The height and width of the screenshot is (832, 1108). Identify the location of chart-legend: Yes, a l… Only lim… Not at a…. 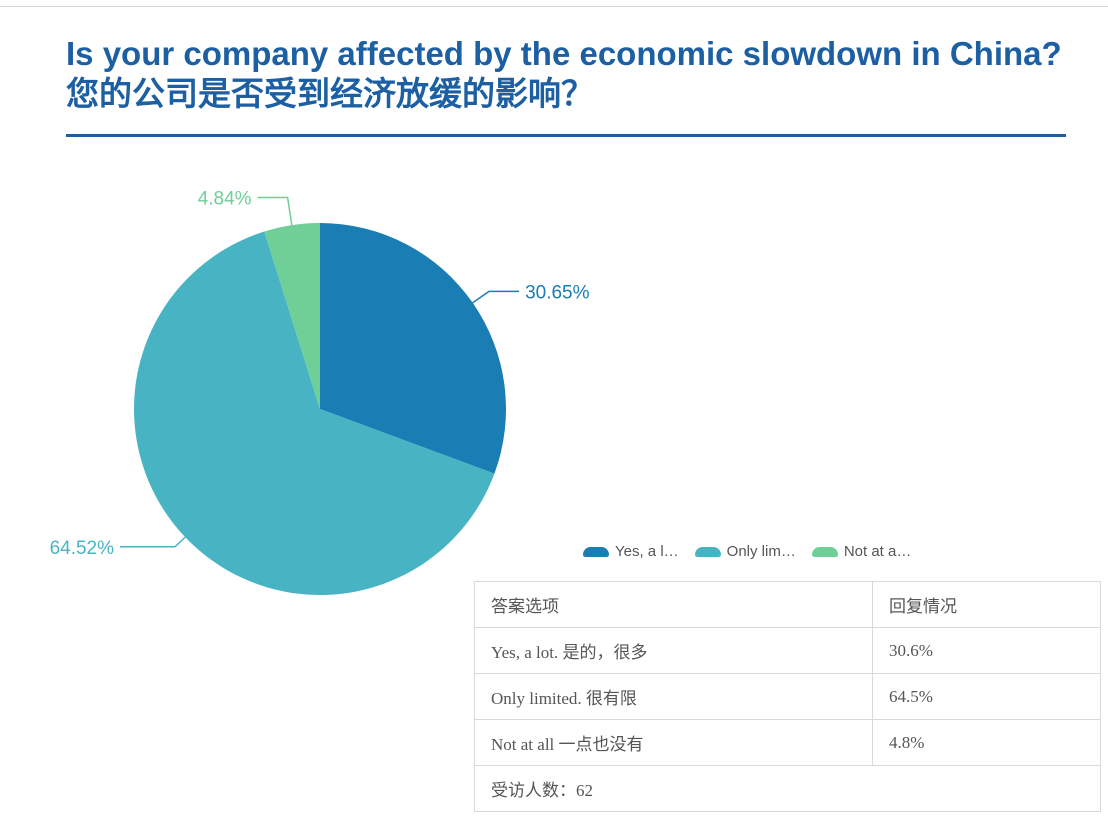
(747, 551).